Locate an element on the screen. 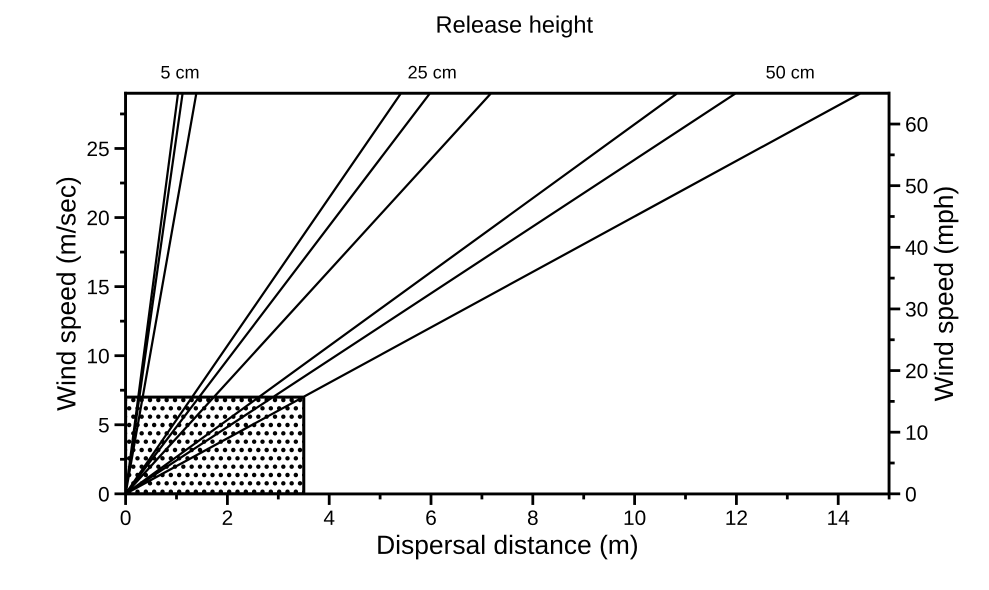  y-tick-label: 5 is located at coordinates (103, 425).